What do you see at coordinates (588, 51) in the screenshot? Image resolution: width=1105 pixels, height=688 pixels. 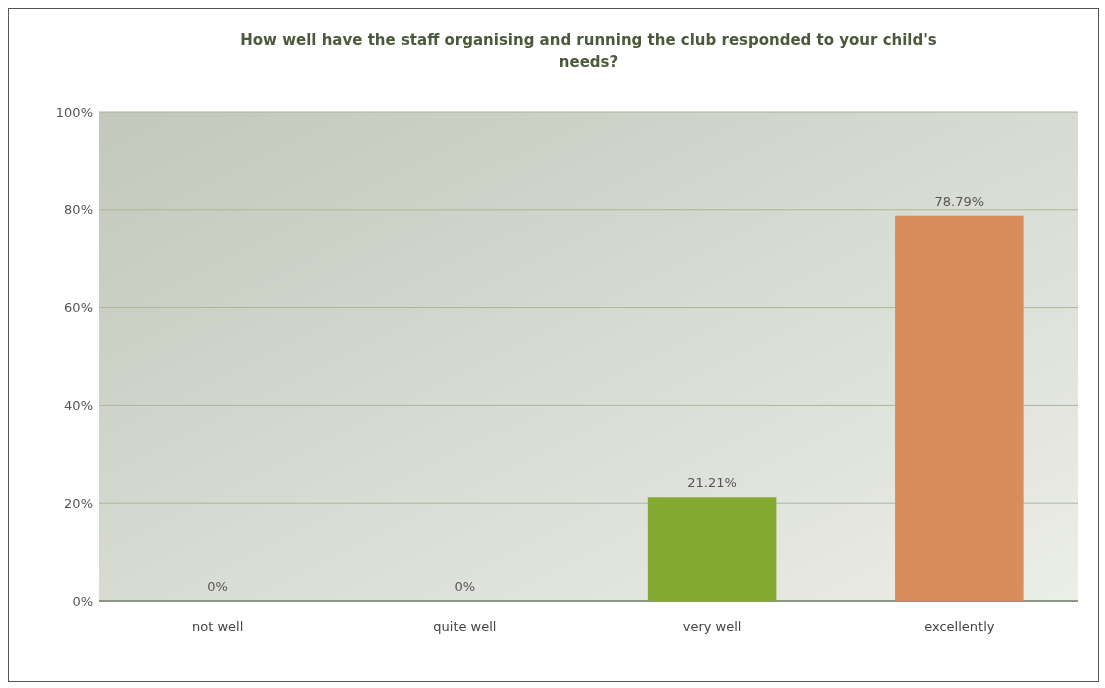 I see `chart-title: How well have the staff organising and running the club responded to your child's needs?` at bounding box center [588, 51].